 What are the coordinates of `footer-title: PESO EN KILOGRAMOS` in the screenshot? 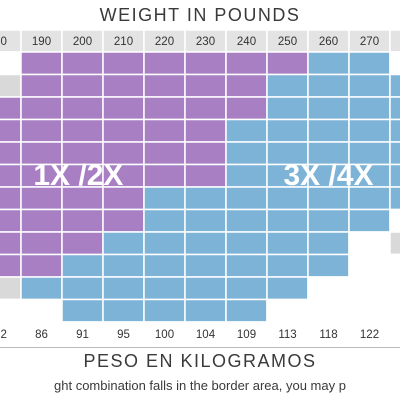 It's located at (200, 360).